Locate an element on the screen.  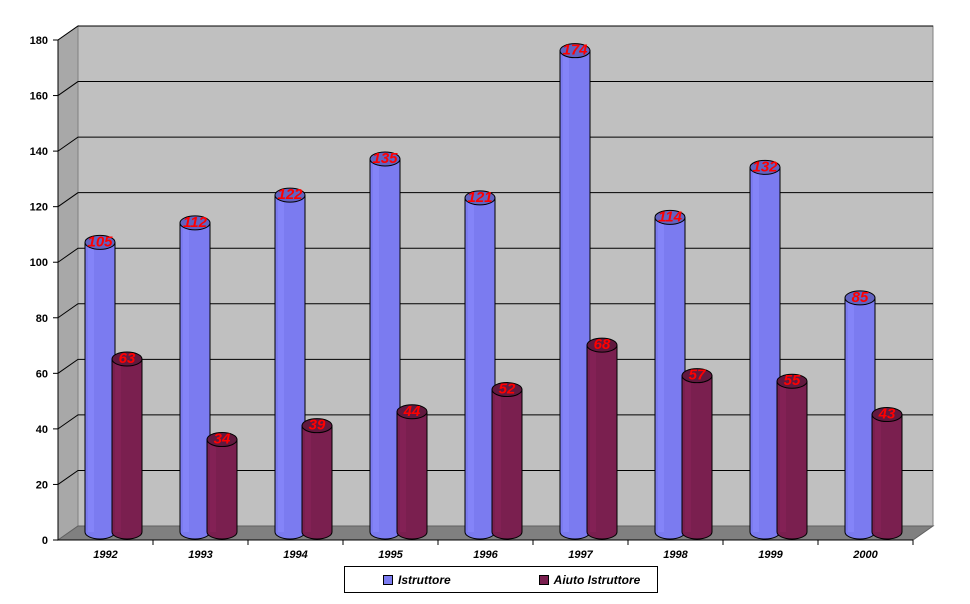
y-tick-label: 20 is located at coordinates (42, 485).